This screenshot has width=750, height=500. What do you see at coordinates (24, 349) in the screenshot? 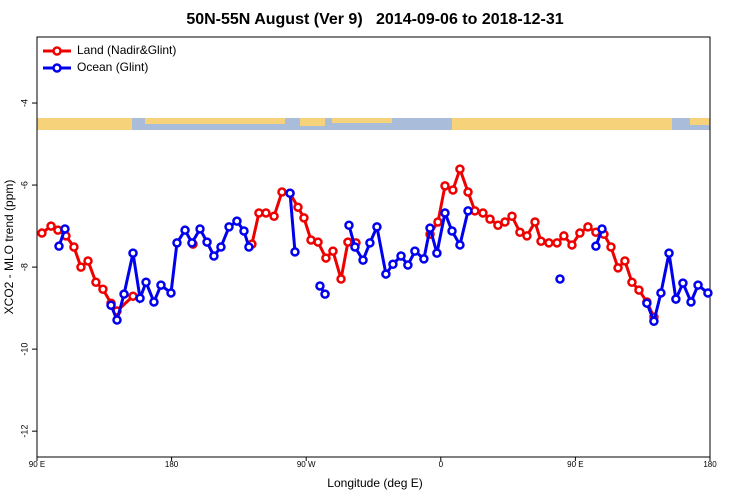
I see `y-tick-label: -10` at bounding box center [24, 349].